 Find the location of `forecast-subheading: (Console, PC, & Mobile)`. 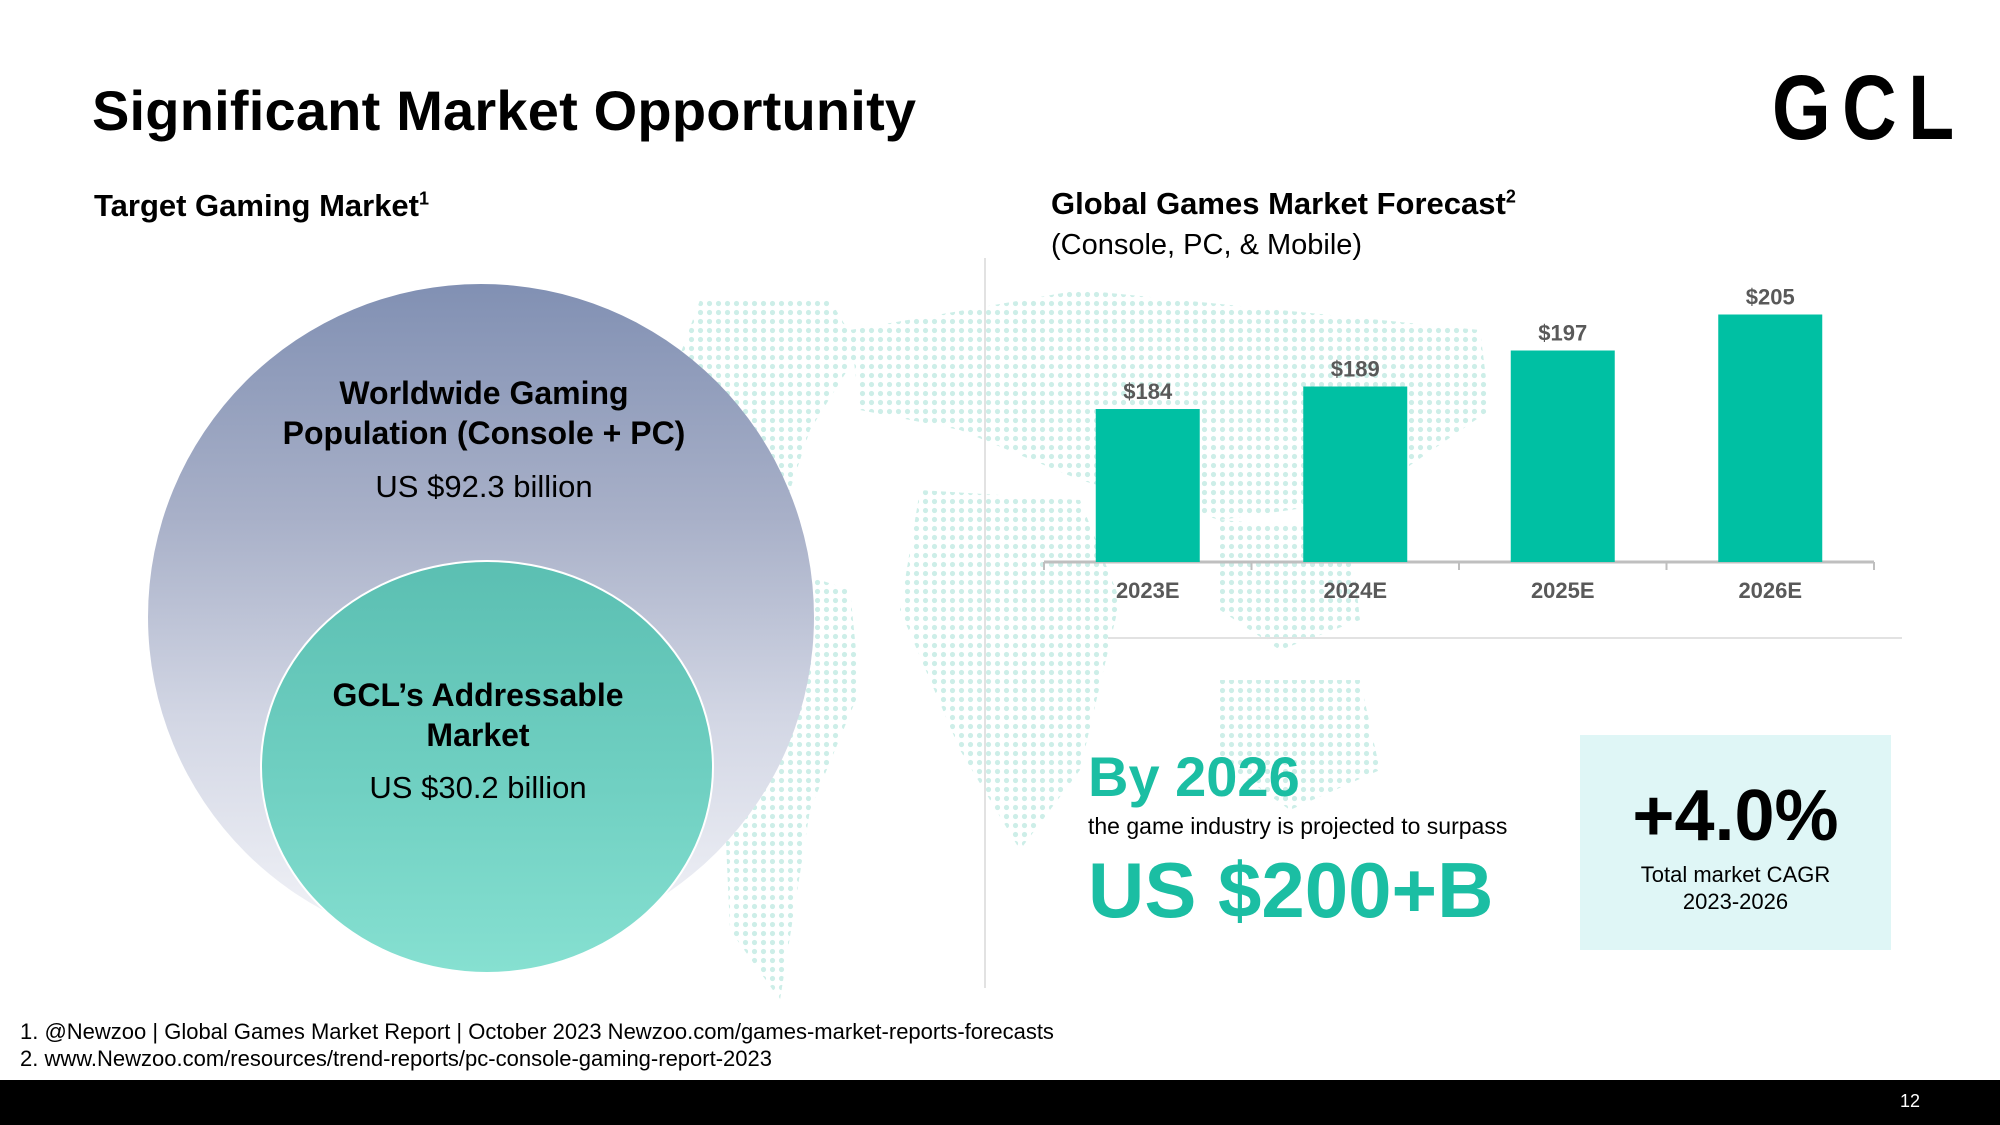

forecast-subheading: (Console, PC, & Mobile) is located at coordinates (1207, 245).